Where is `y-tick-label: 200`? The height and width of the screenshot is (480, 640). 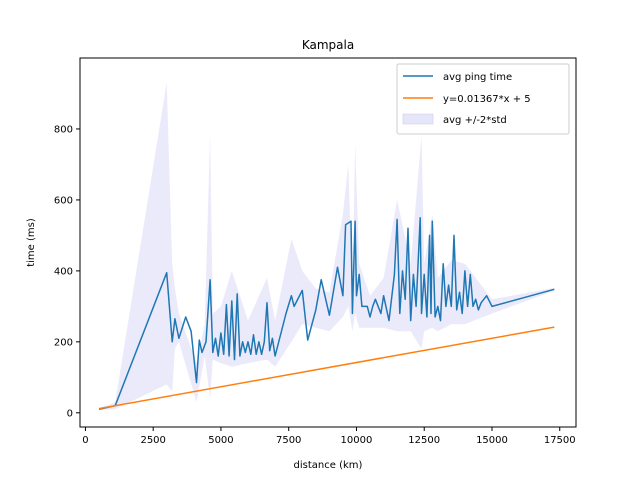 y-tick-label: 200 is located at coordinates (63, 342).